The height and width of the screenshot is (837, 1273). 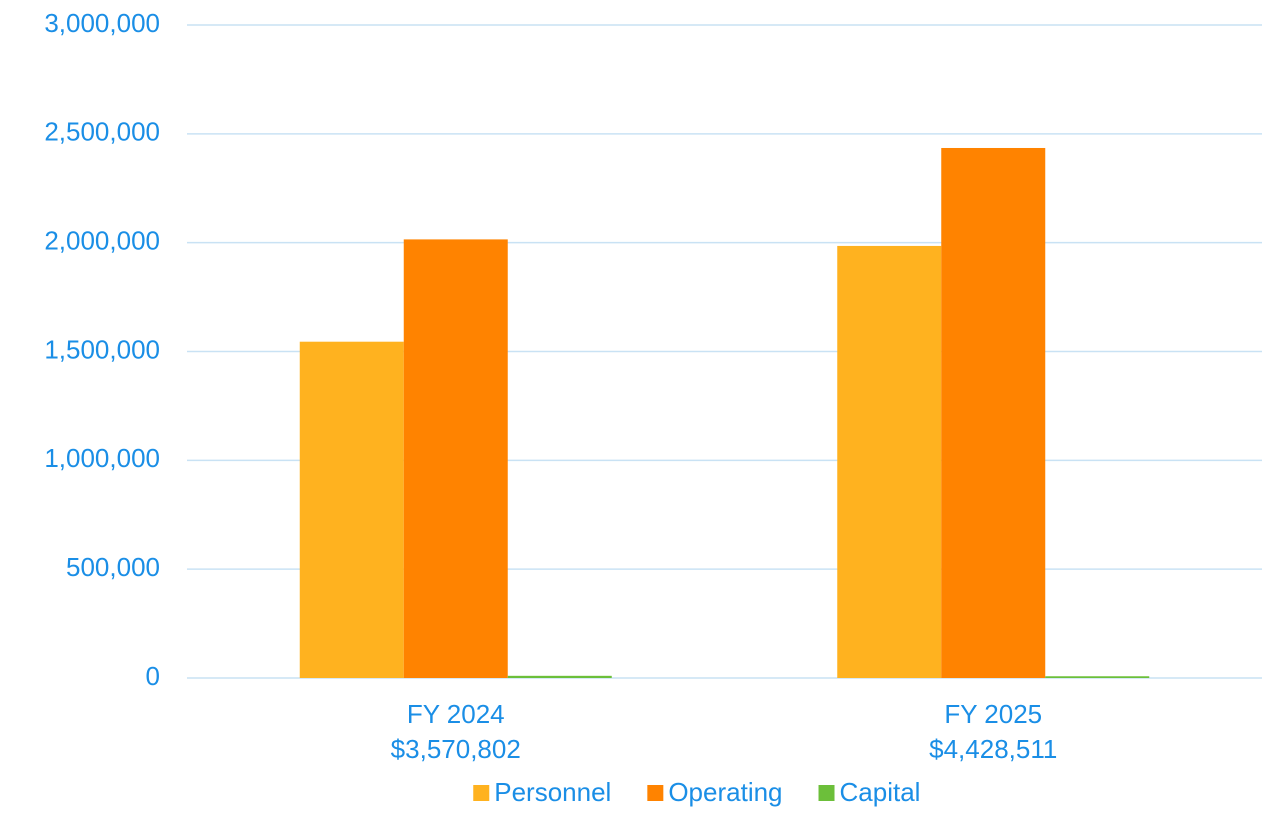 I want to click on y-tick-label: 2,000,000, so click(x=102, y=241).